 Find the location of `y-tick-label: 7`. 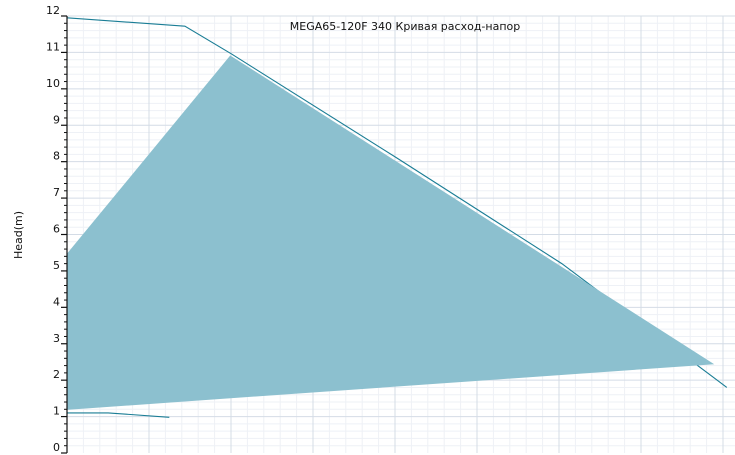

y-tick-label: 7 is located at coordinates (56, 192).